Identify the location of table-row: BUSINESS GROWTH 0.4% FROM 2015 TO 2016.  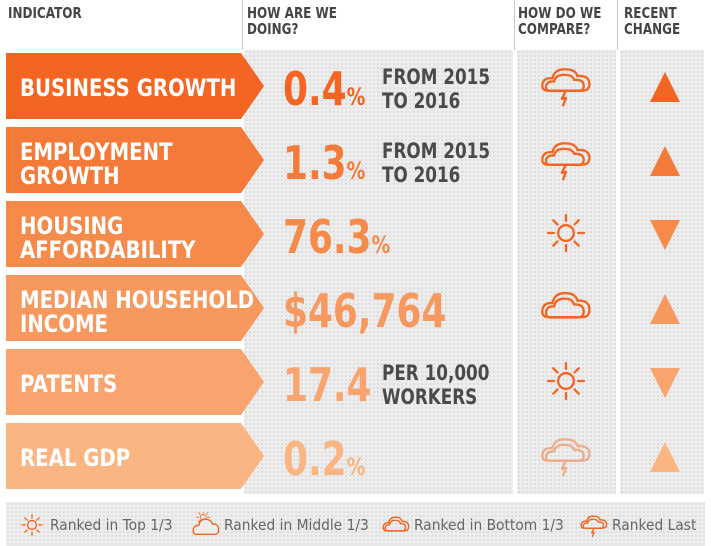
(355, 85).